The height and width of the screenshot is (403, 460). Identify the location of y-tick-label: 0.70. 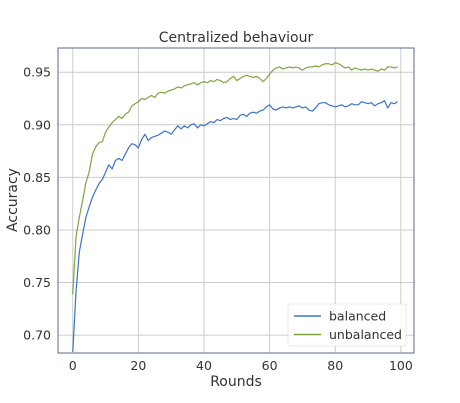
(37, 335).